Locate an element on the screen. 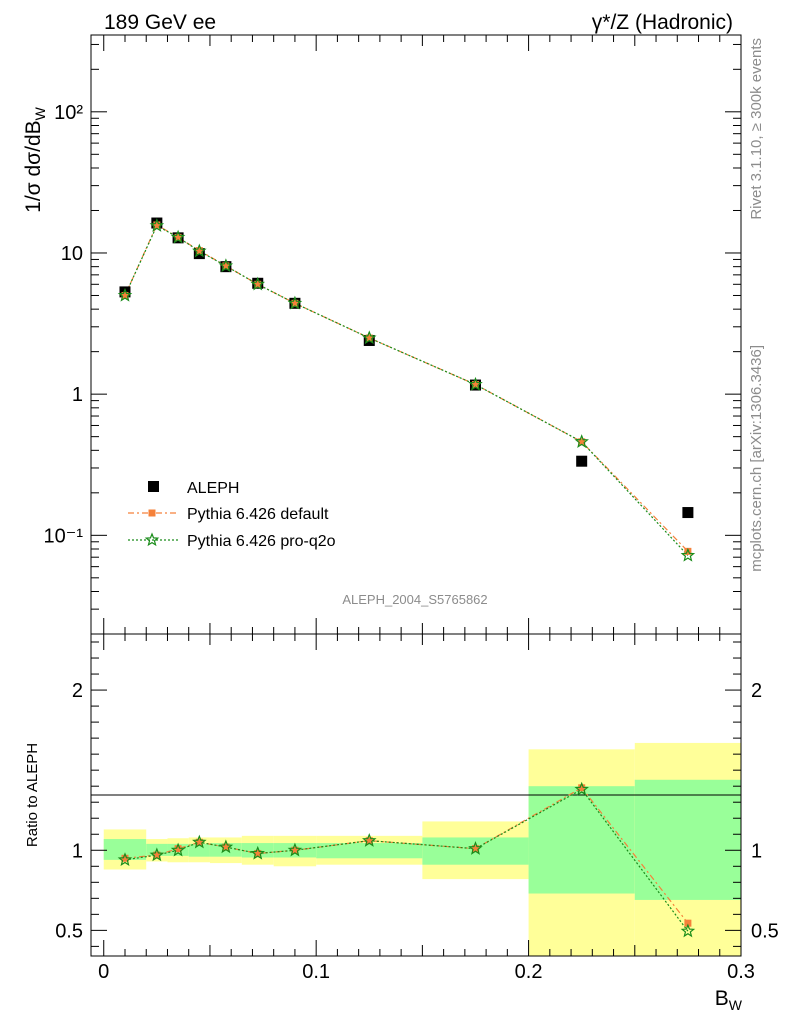 The image size is (786, 1024). rivet-label: Rivet 3.1.10, ≥ 300k events is located at coordinates (756, 129).